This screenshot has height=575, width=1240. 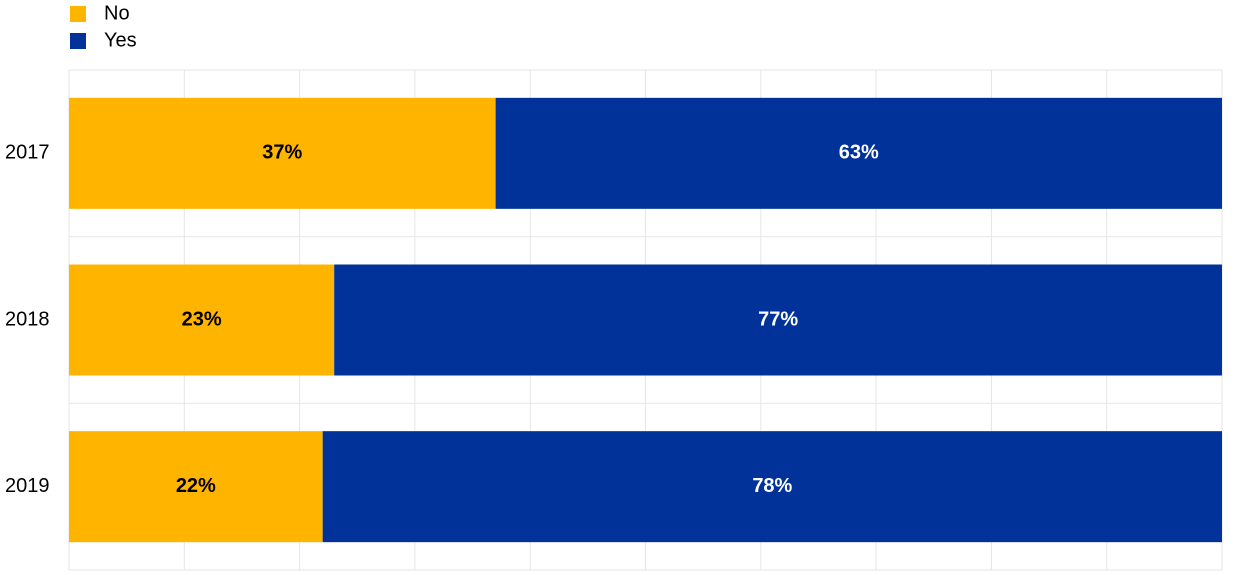 I want to click on value-label: 37%, so click(x=282, y=153).